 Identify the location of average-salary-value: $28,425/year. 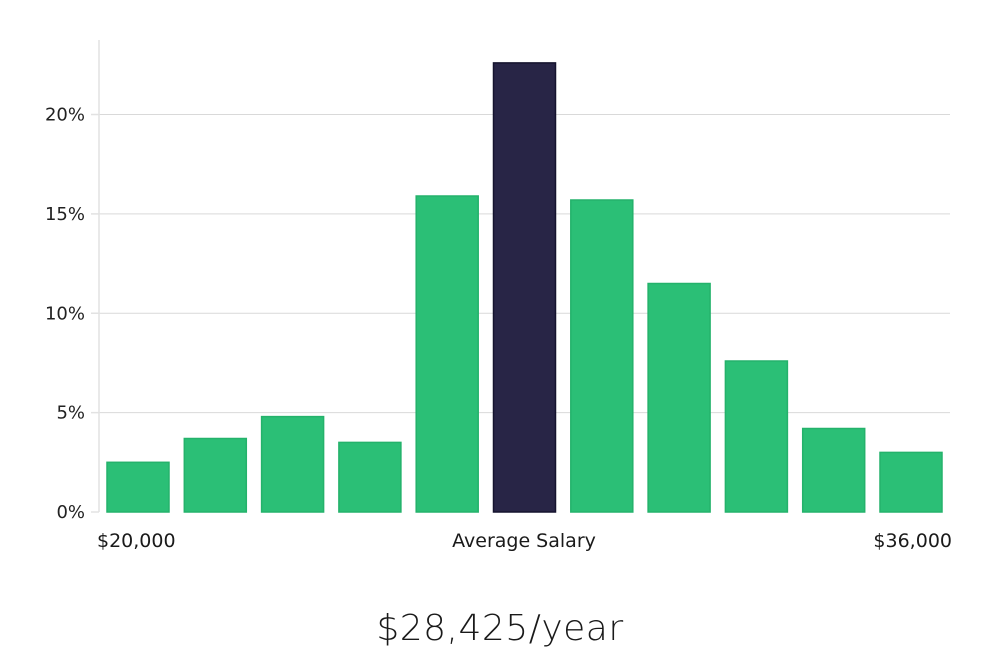
(500, 628).